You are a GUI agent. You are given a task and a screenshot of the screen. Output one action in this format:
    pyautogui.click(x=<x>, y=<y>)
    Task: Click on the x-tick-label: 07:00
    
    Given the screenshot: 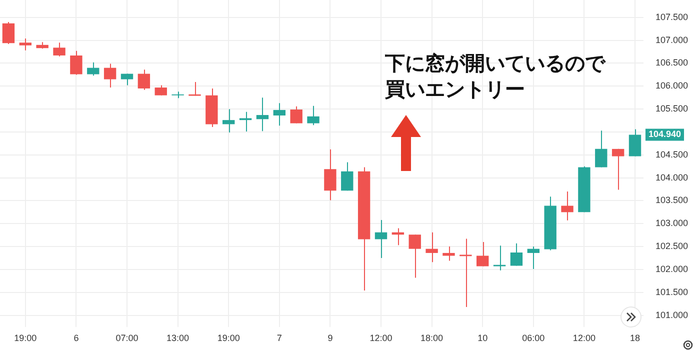 What is the action you would take?
    pyautogui.click(x=127, y=338)
    